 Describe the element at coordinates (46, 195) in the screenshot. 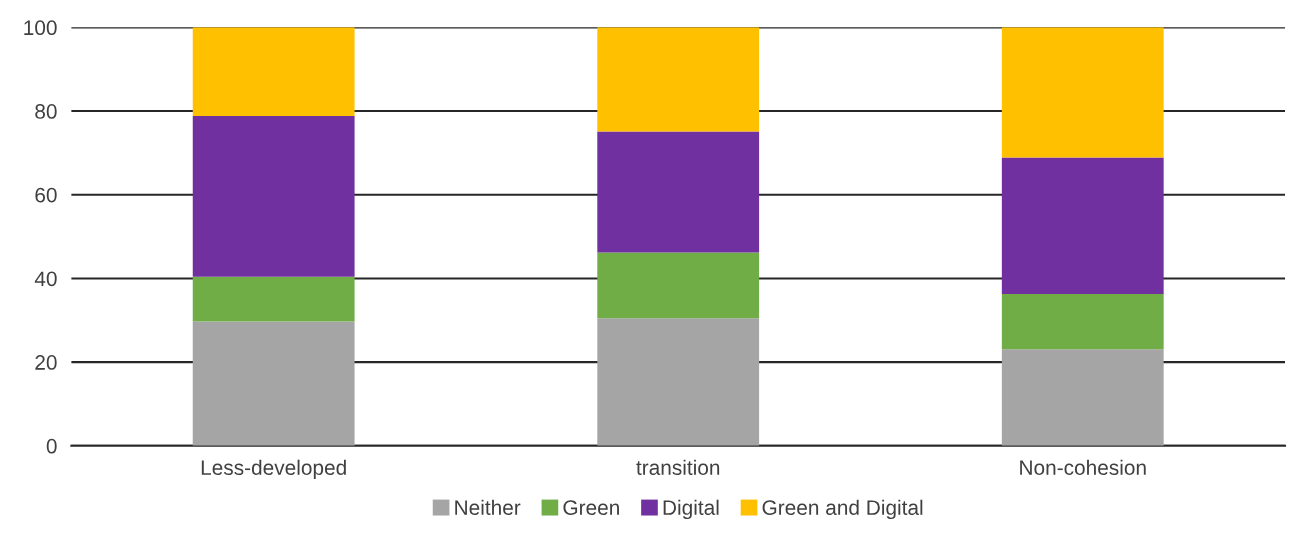

I see `y-tick-label: 60` at that location.